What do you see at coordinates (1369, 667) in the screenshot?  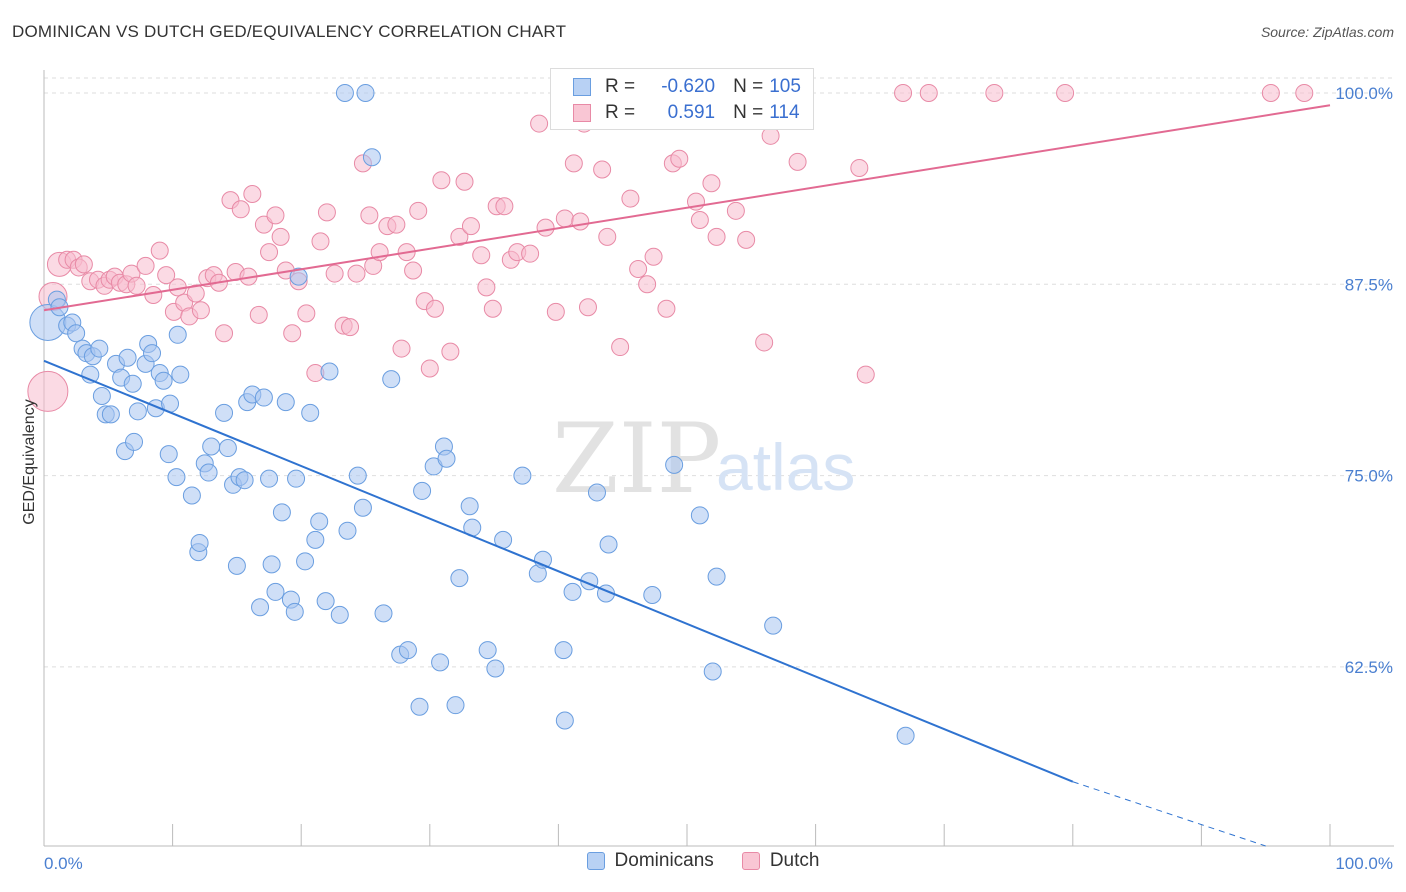 I see `y-tick-label: 62.5%` at bounding box center [1369, 667].